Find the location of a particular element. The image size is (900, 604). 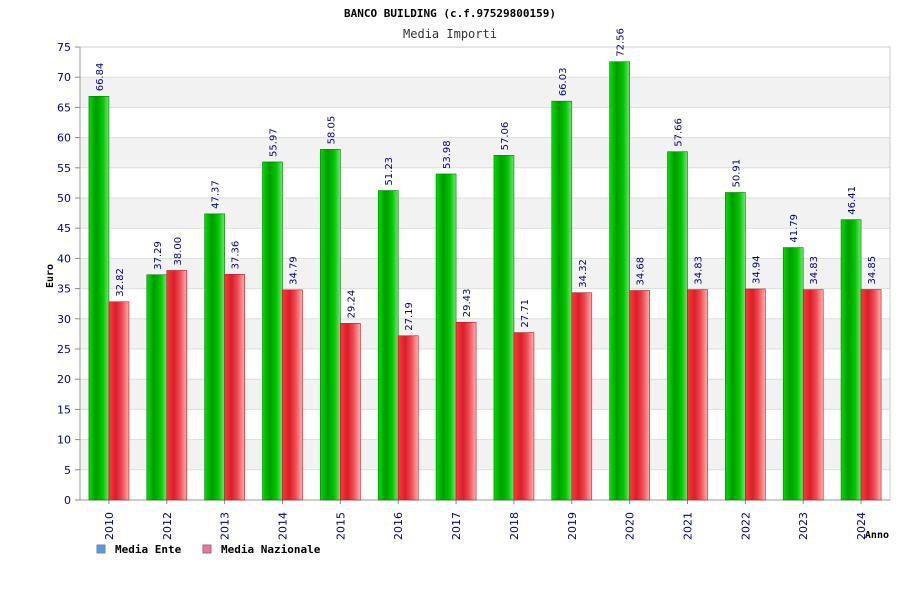

y-tick-label: 20 is located at coordinates (64, 379).